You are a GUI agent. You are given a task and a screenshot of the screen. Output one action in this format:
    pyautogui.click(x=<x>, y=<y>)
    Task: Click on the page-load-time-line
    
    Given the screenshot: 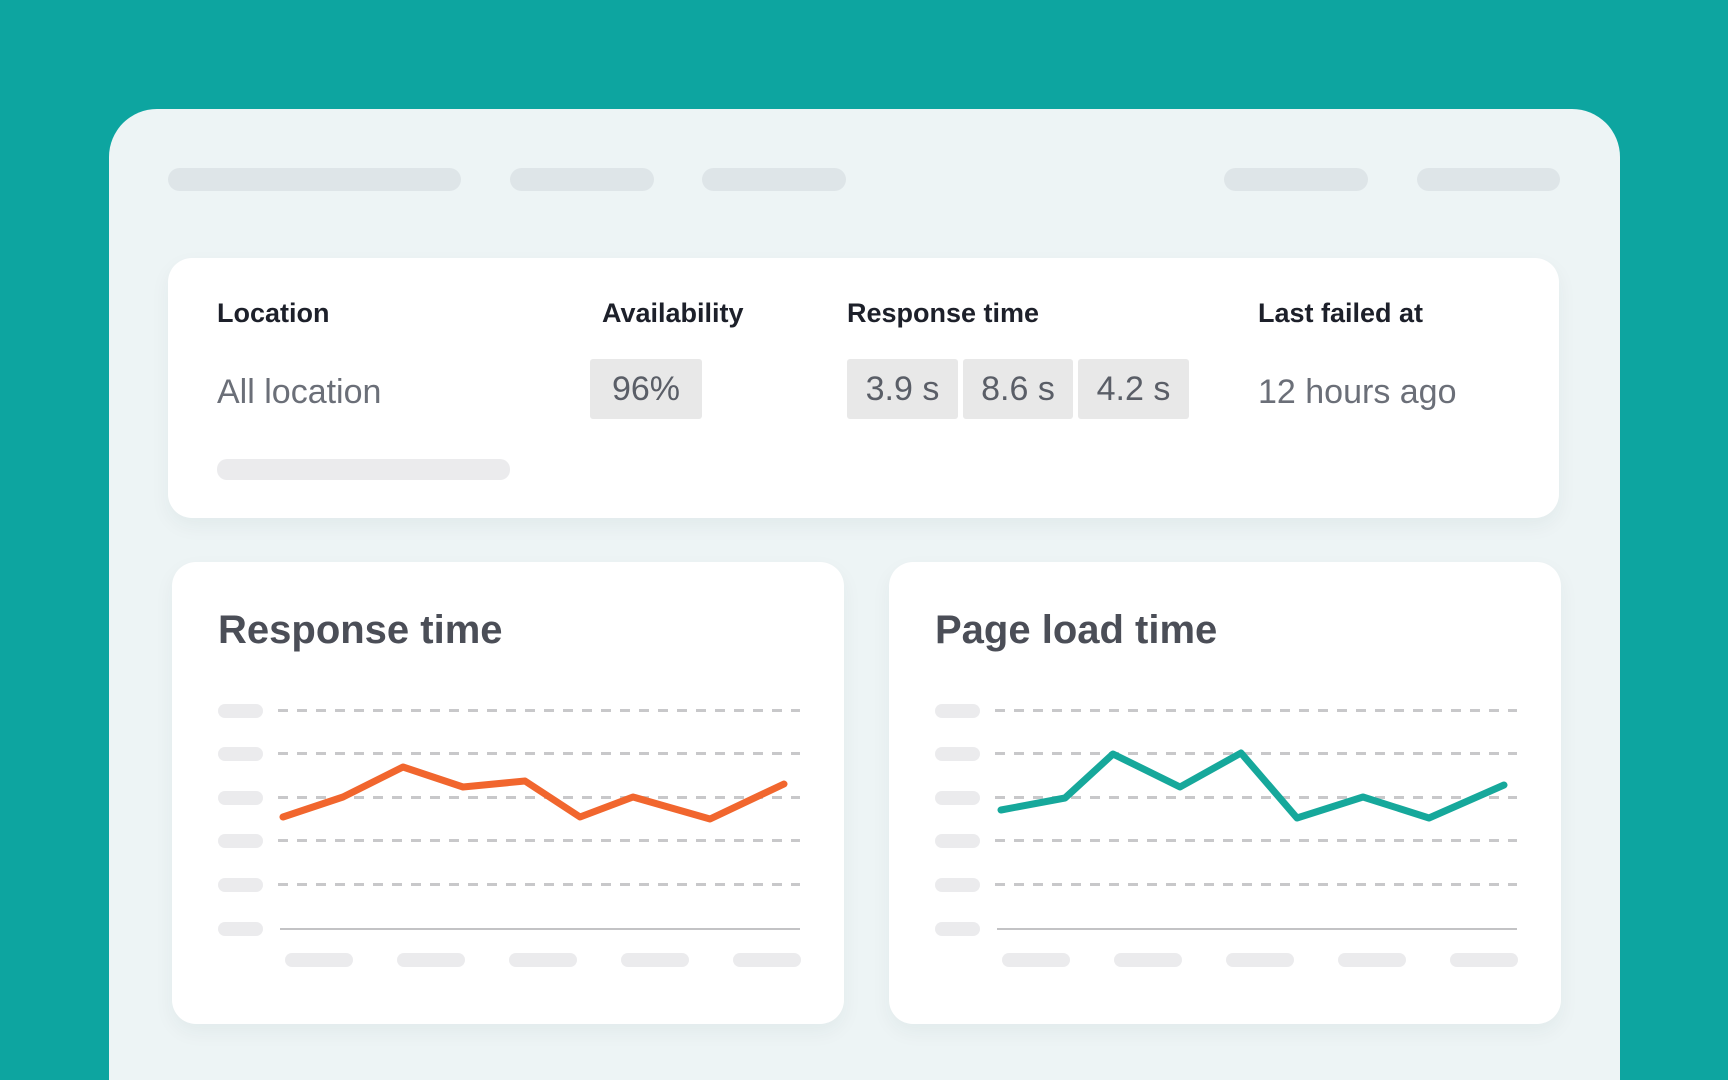 What is the action you would take?
    pyautogui.click(x=1252, y=785)
    